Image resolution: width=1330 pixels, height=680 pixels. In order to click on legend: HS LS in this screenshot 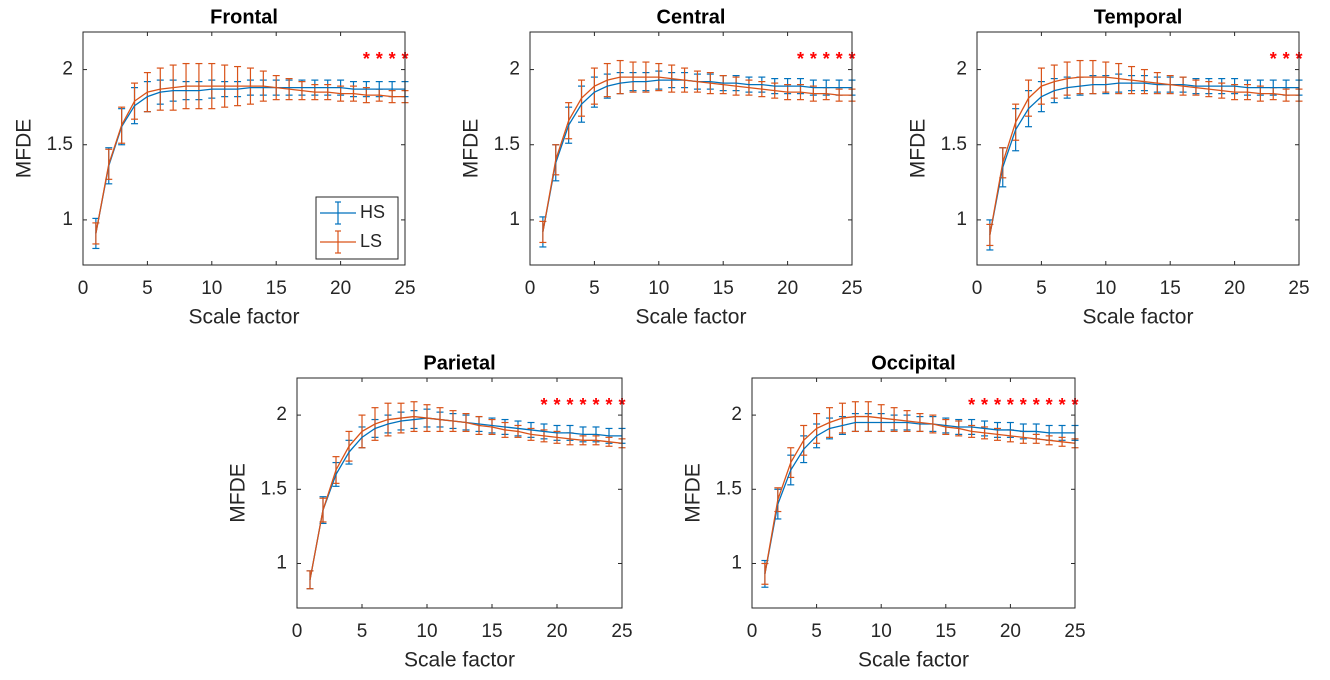, I will do `click(357, 228)`.